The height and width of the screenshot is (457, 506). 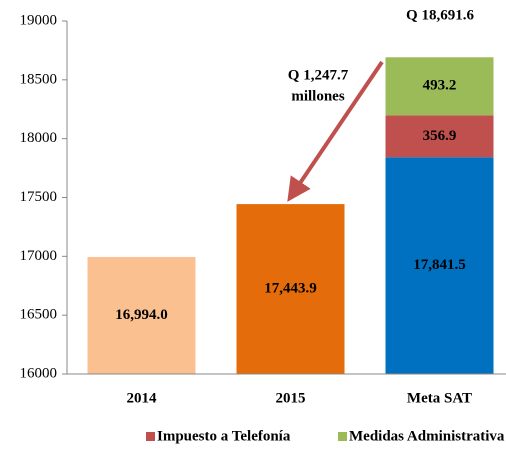 I want to click on value-label: 17,443.9, so click(x=290, y=288).